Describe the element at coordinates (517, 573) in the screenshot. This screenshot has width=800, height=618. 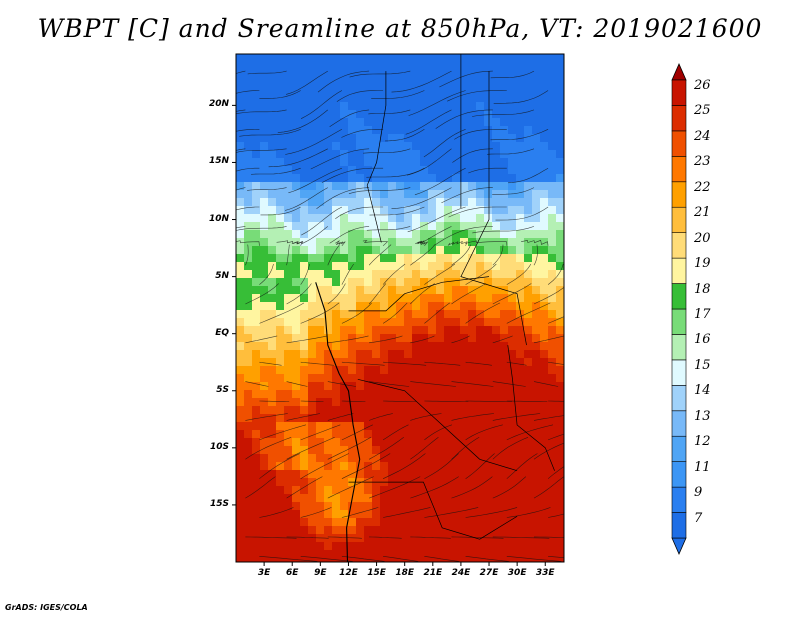
I see `lon-tick-label: 30E` at that location.